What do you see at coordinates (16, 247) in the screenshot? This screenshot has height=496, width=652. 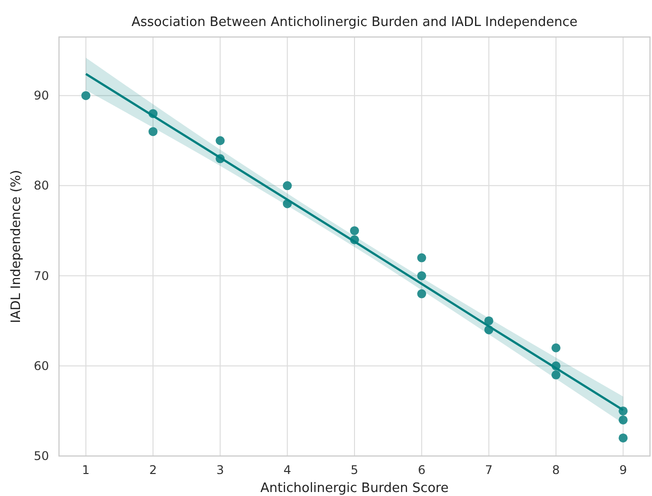 I see `y-axis-title: IADL Independence (%)` at bounding box center [16, 247].